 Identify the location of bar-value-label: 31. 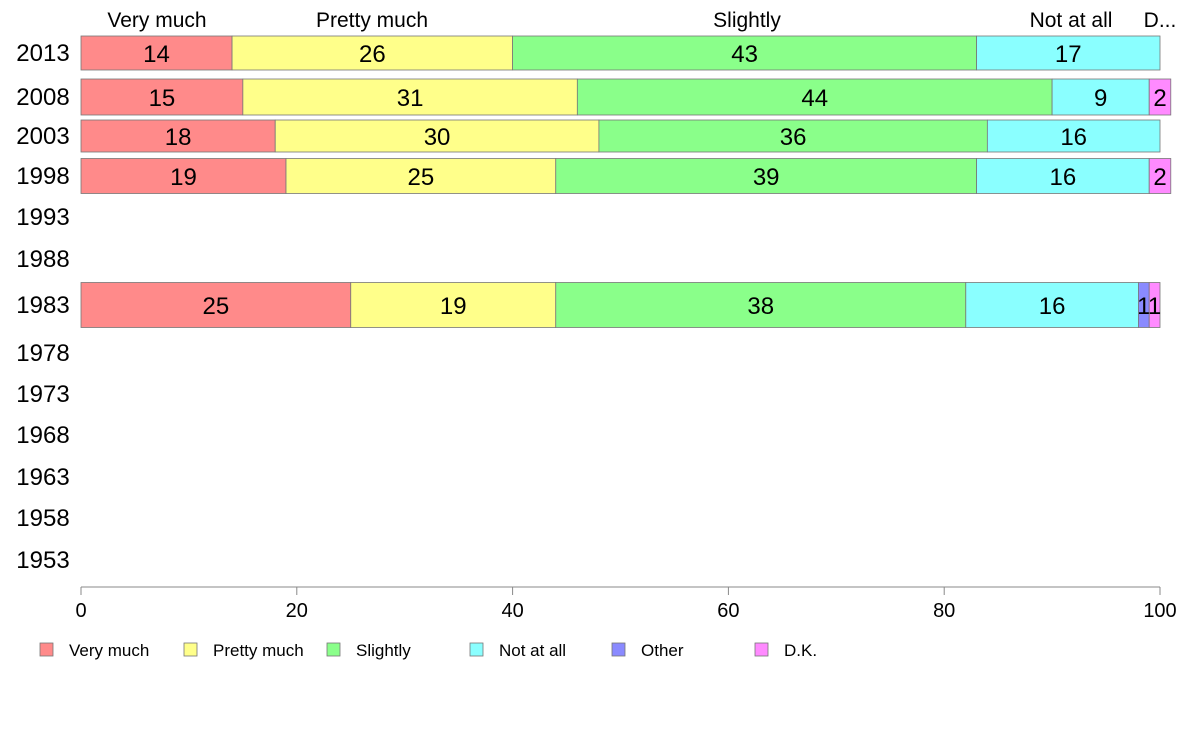
(410, 98).